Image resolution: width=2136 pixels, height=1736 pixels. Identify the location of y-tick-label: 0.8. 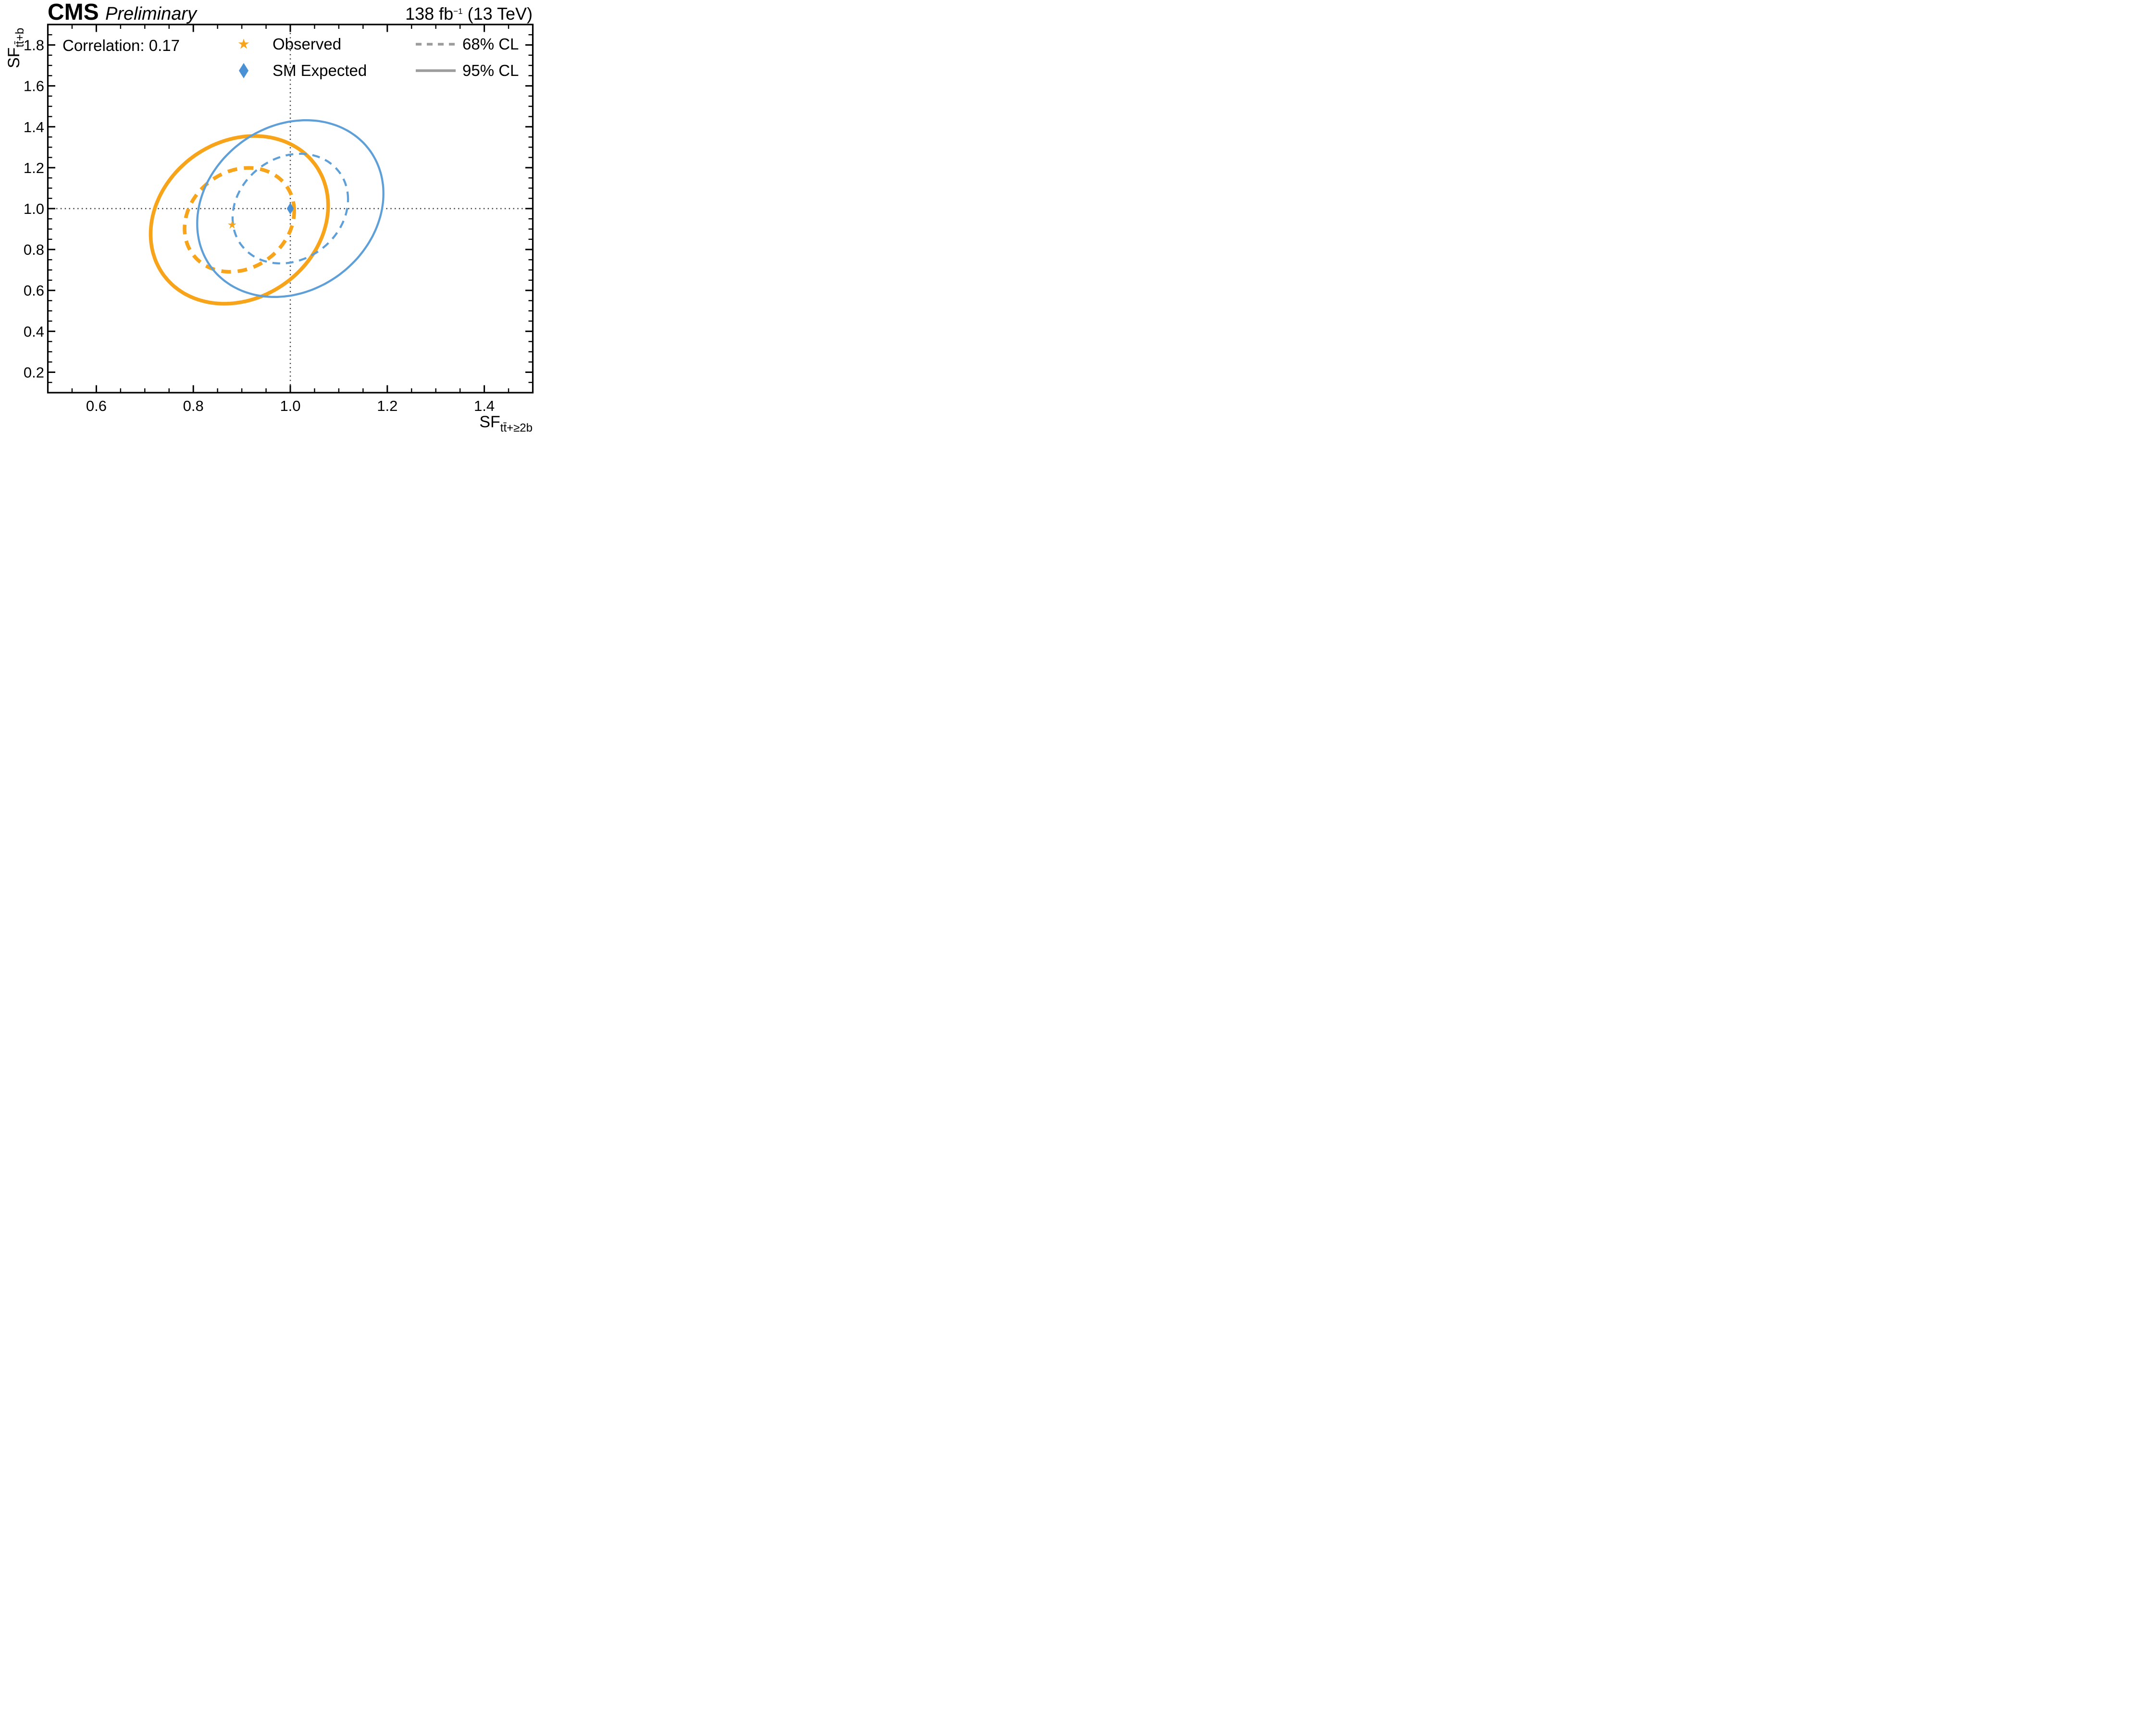
(34, 249).